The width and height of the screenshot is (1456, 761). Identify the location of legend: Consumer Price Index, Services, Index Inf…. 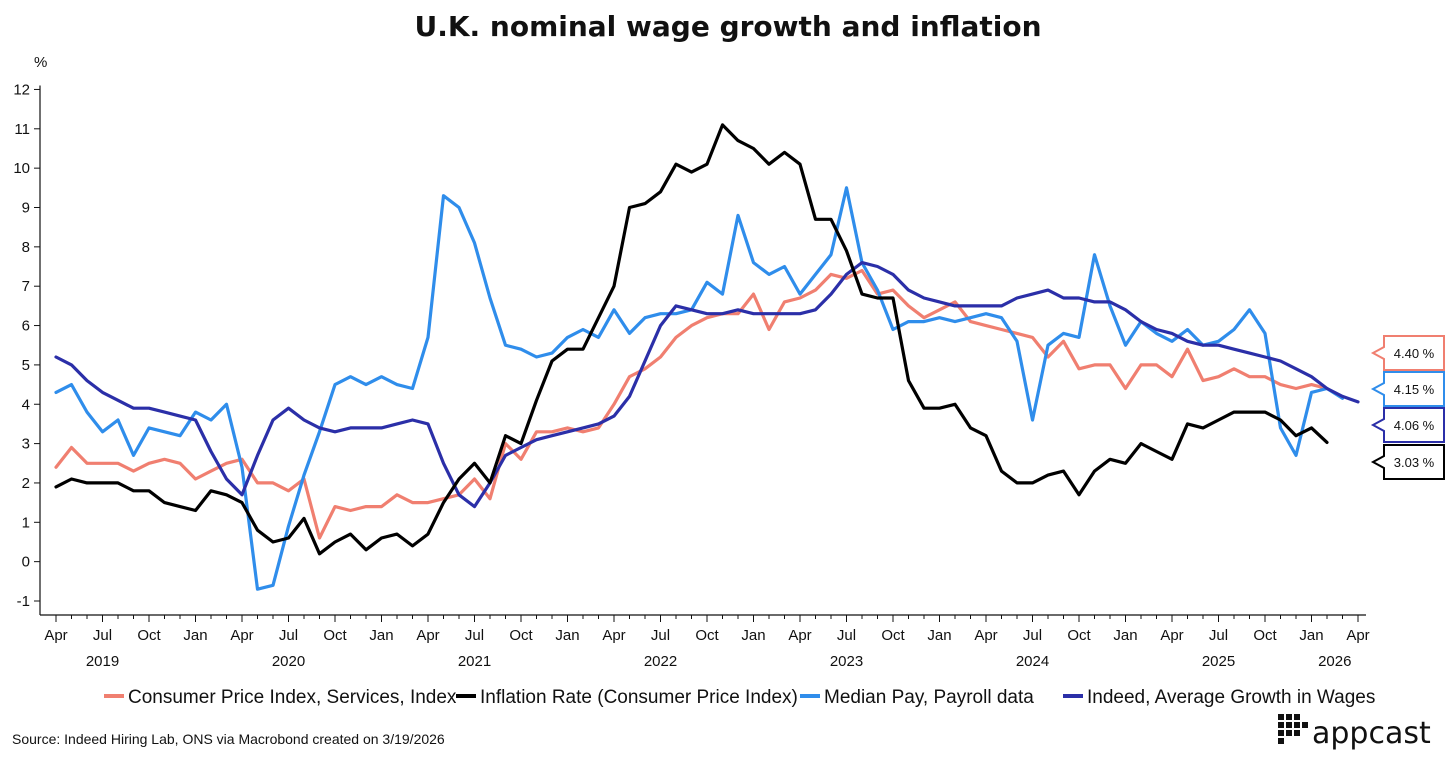
(739, 697).